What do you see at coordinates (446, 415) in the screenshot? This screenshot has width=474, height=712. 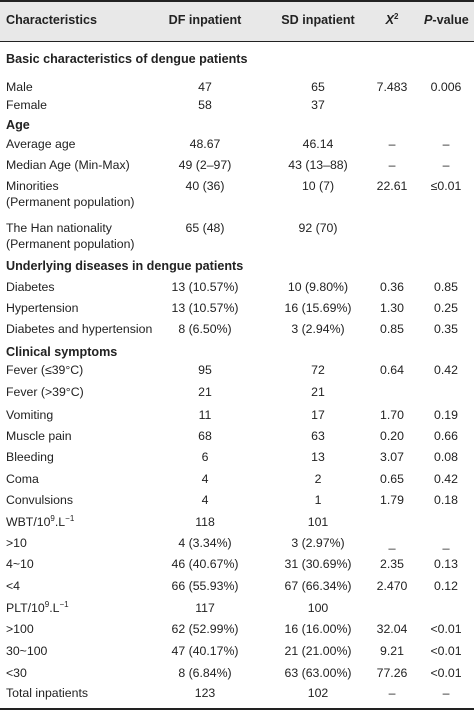 I see `p-value-cell: 0.19` at bounding box center [446, 415].